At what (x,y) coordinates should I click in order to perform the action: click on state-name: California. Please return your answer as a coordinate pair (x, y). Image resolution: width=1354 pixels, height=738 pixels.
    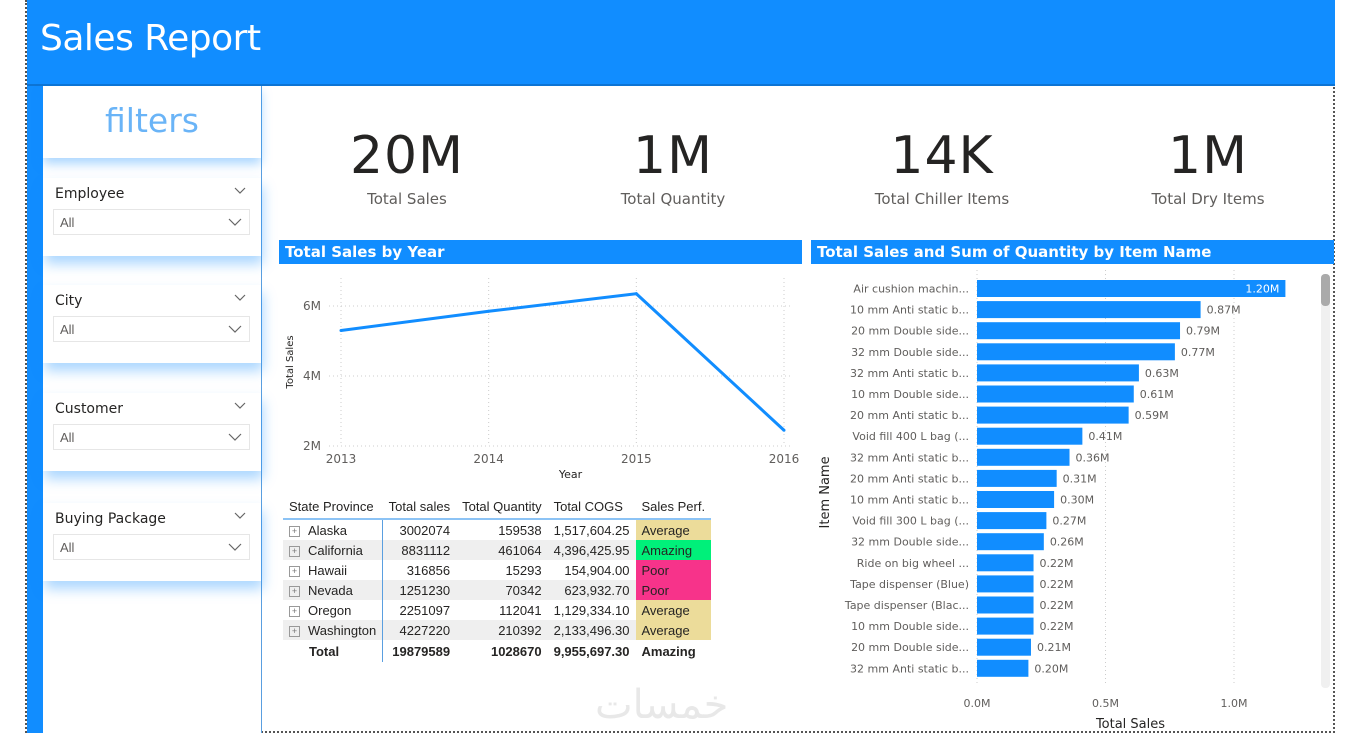
    Looking at the image, I should click on (335, 550).